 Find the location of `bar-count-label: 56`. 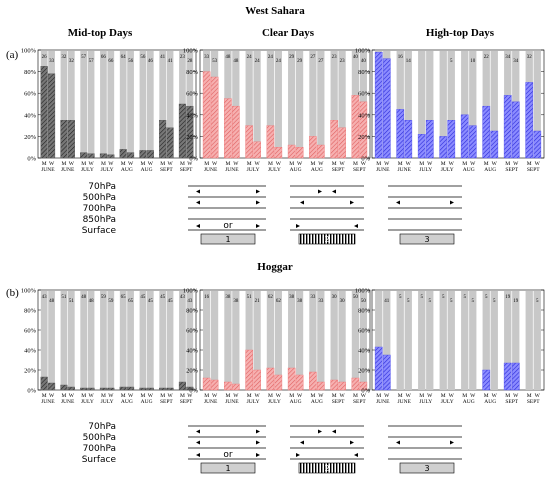

bar-count-label: 56 is located at coordinates (143, 57).